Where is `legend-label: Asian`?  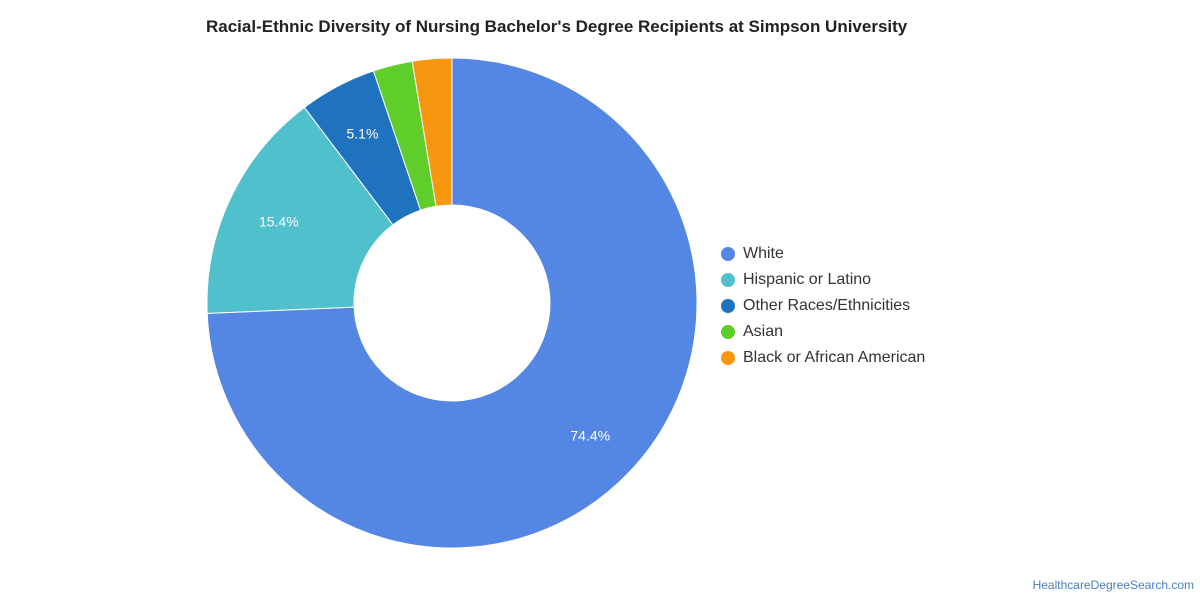
legend-label: Asian is located at coordinates (763, 331).